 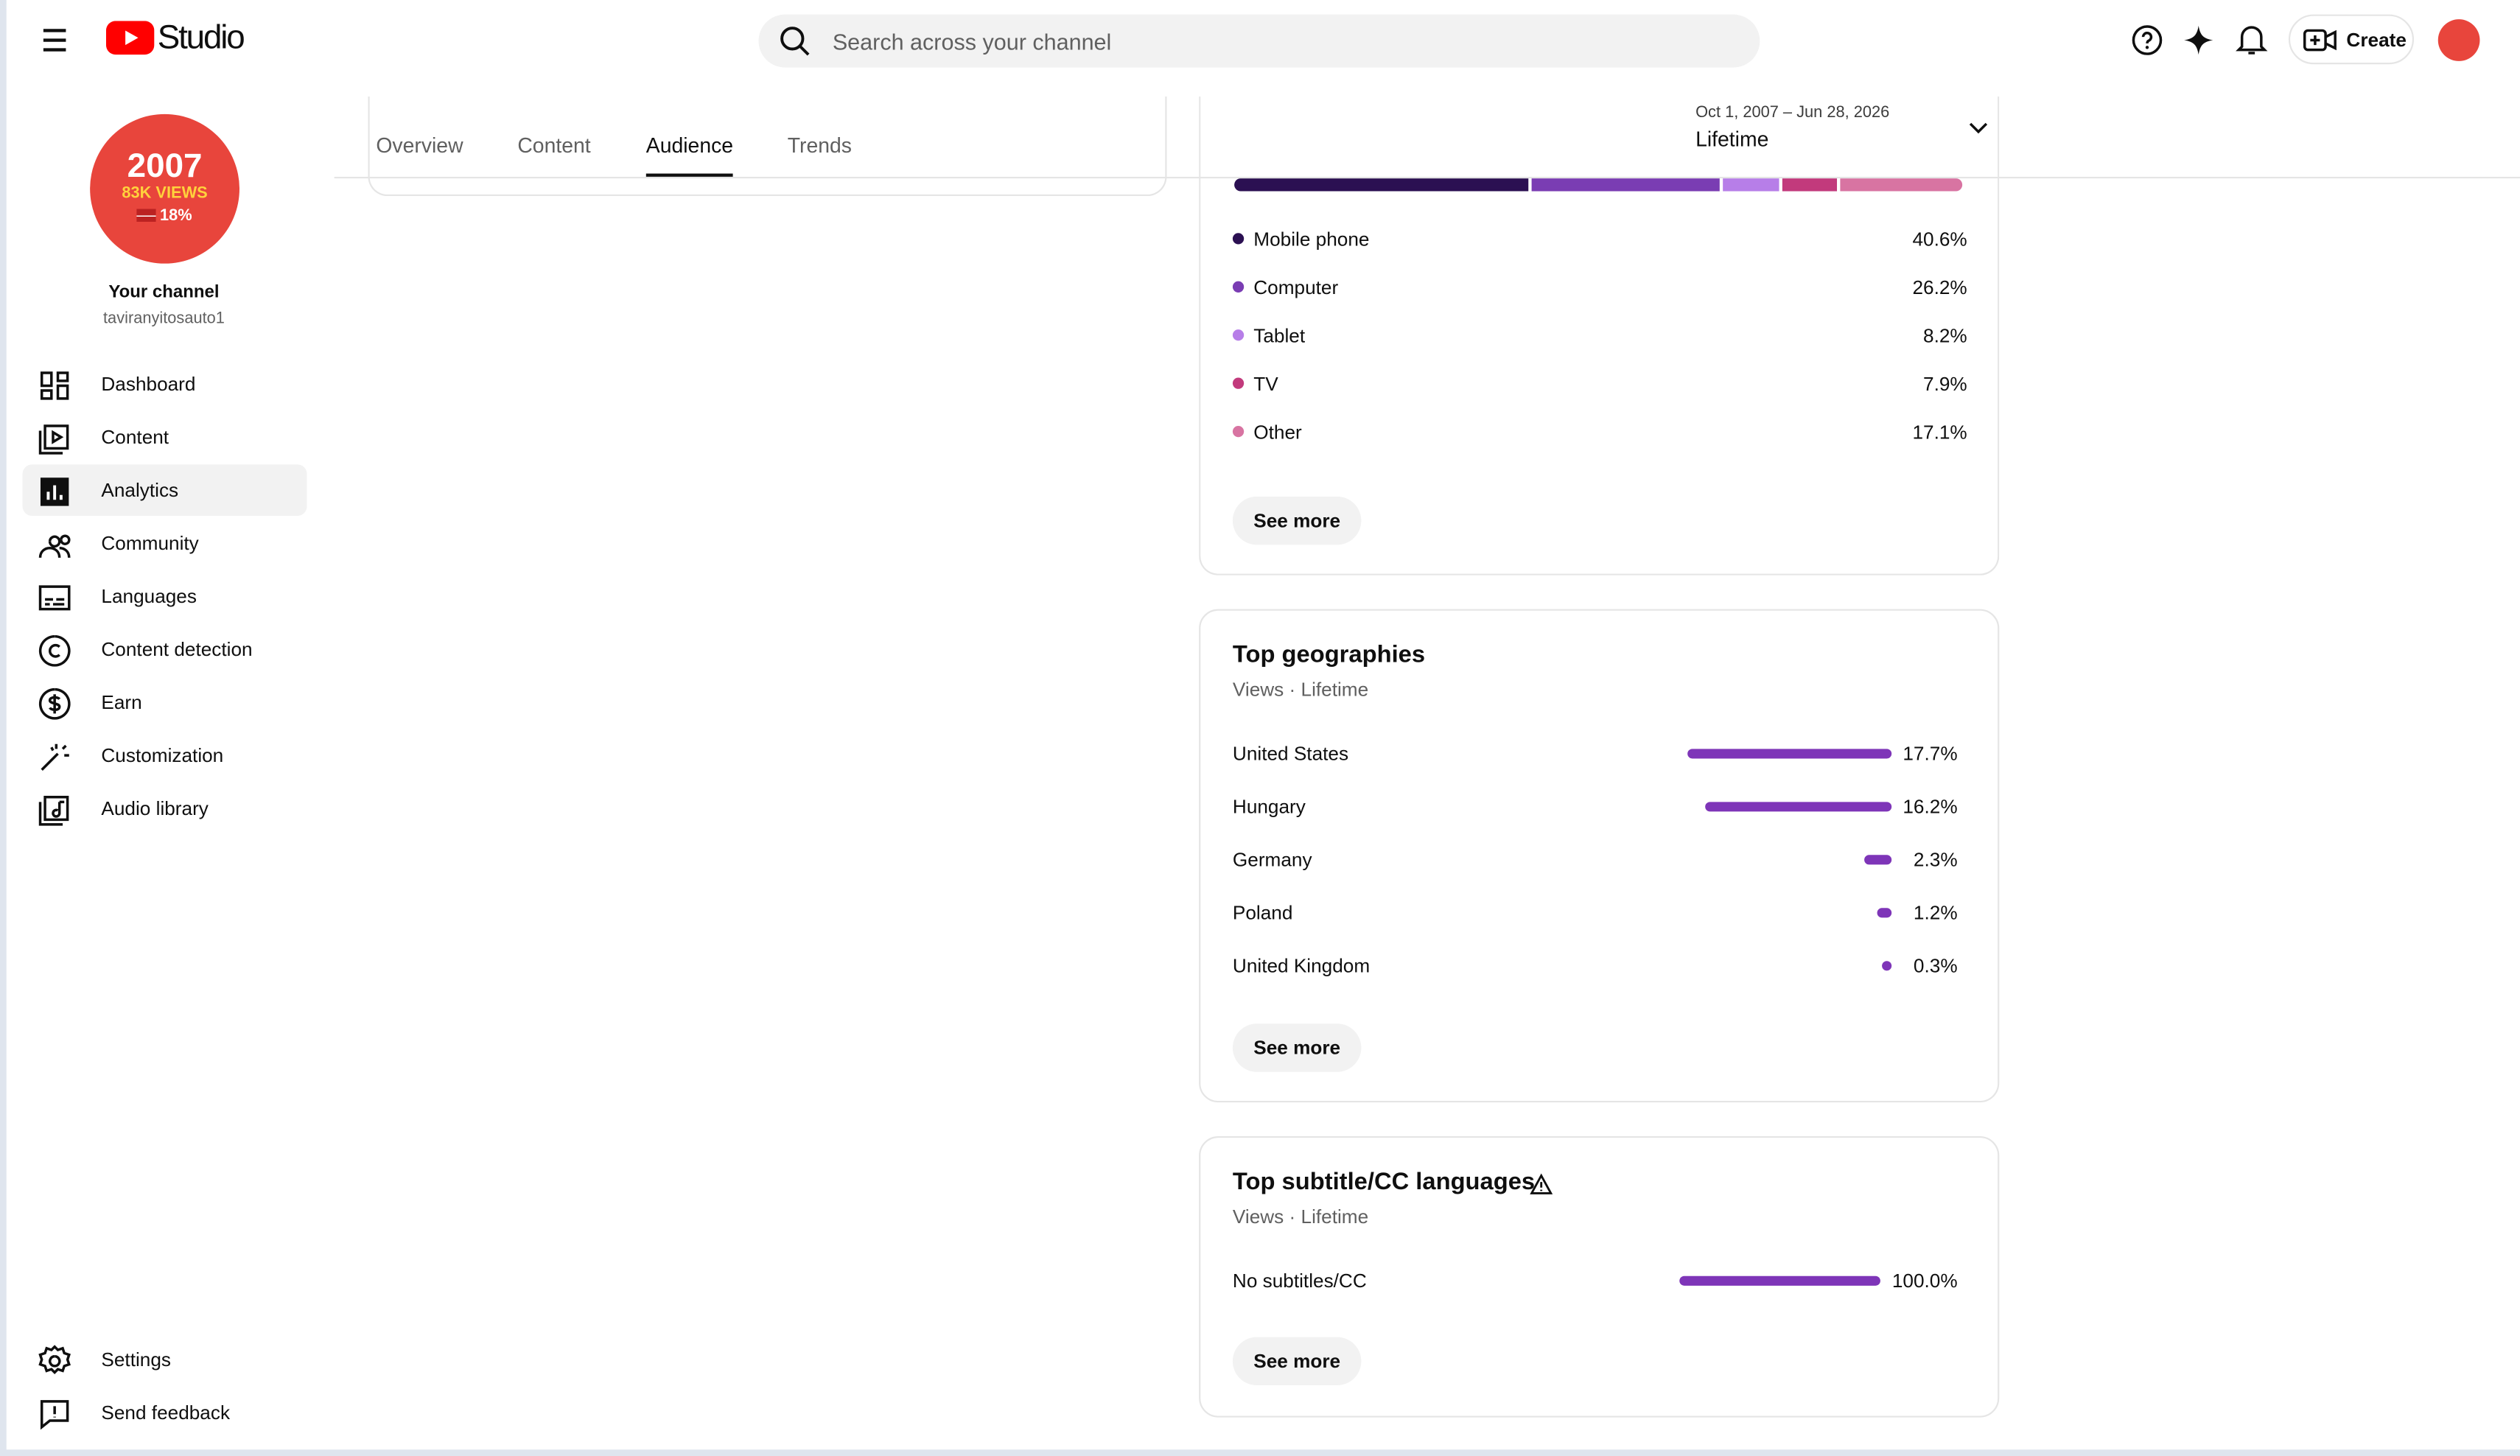 I want to click on warning-icon, so click(x=1541, y=1184).